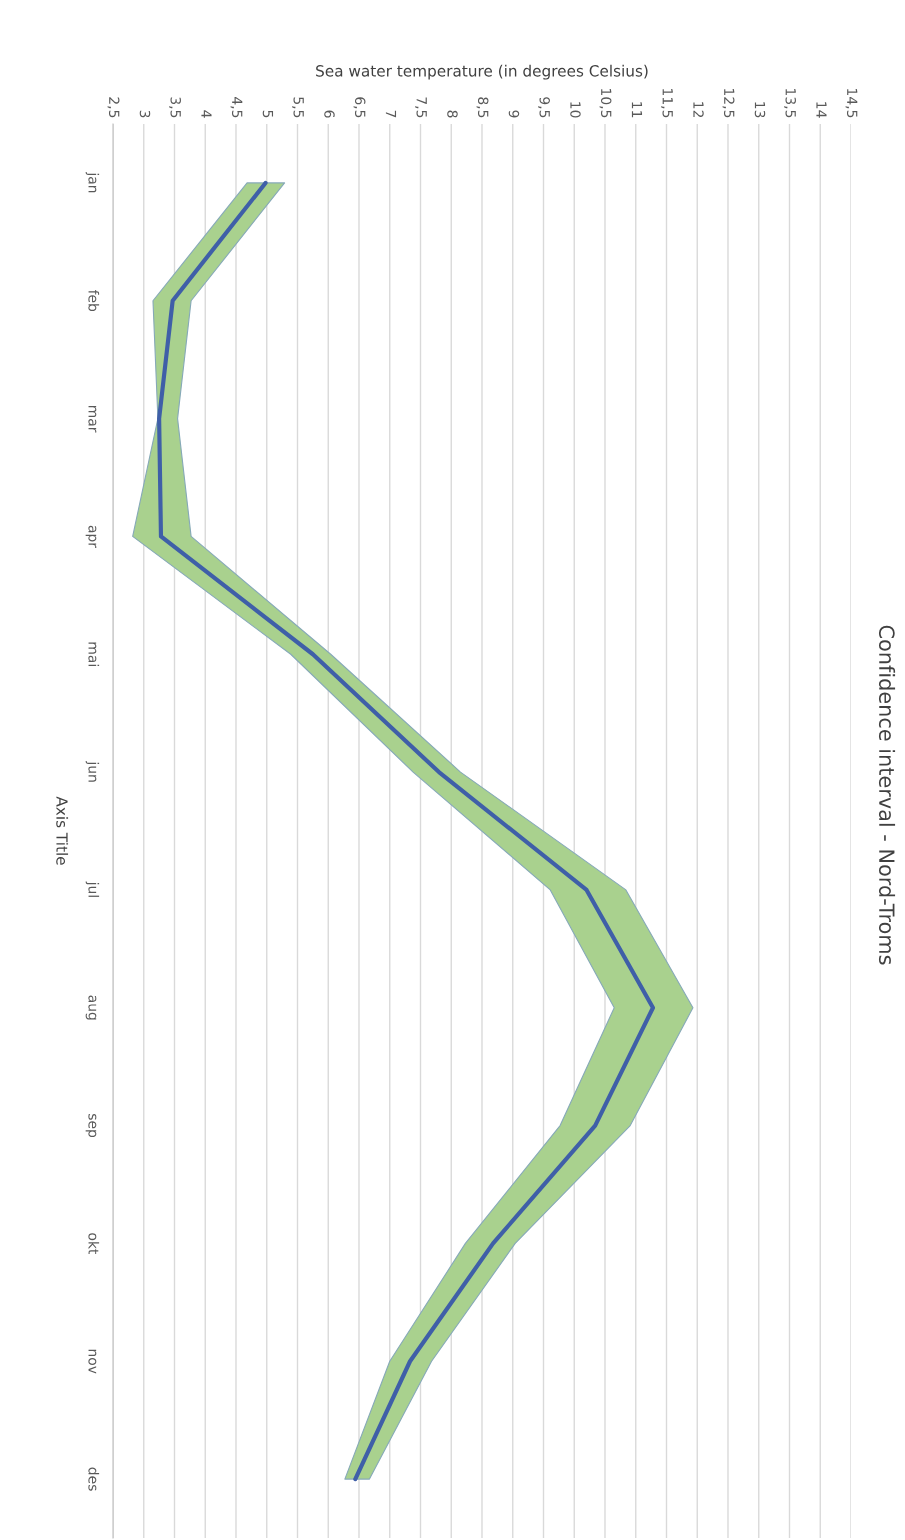 The width and height of the screenshot is (905, 1540). What do you see at coordinates (94, 1479) in the screenshot?
I see `y-tick-label: des` at bounding box center [94, 1479].